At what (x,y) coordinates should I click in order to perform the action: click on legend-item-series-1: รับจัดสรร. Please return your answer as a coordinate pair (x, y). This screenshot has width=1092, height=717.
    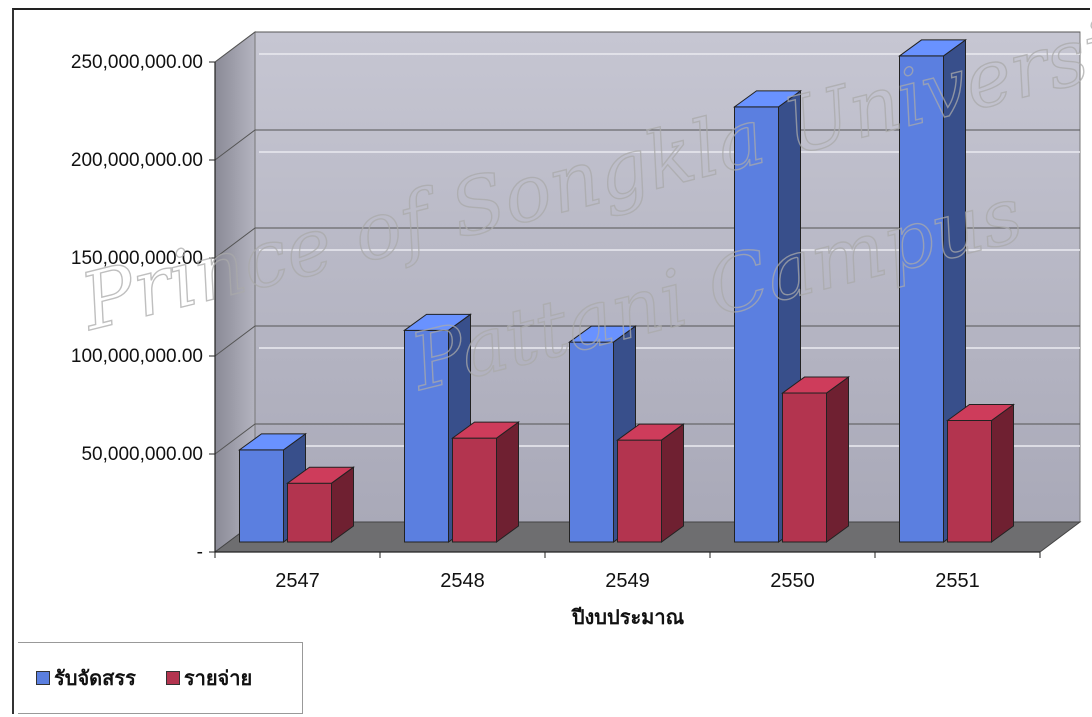
    Looking at the image, I should click on (86, 678).